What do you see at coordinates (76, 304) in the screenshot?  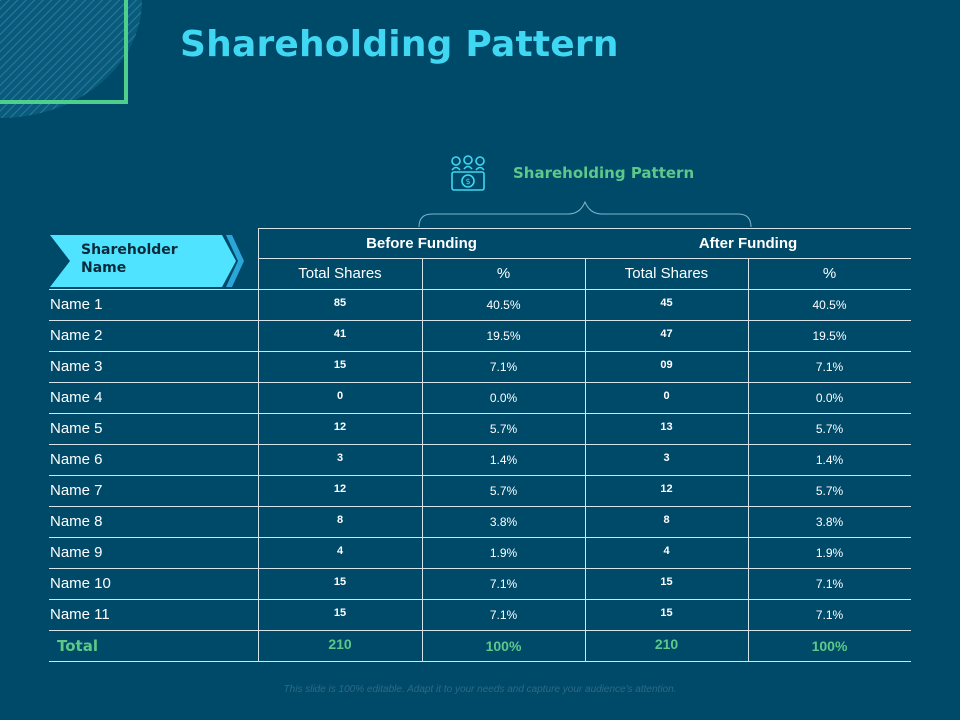 I see `row-name: Name 1` at bounding box center [76, 304].